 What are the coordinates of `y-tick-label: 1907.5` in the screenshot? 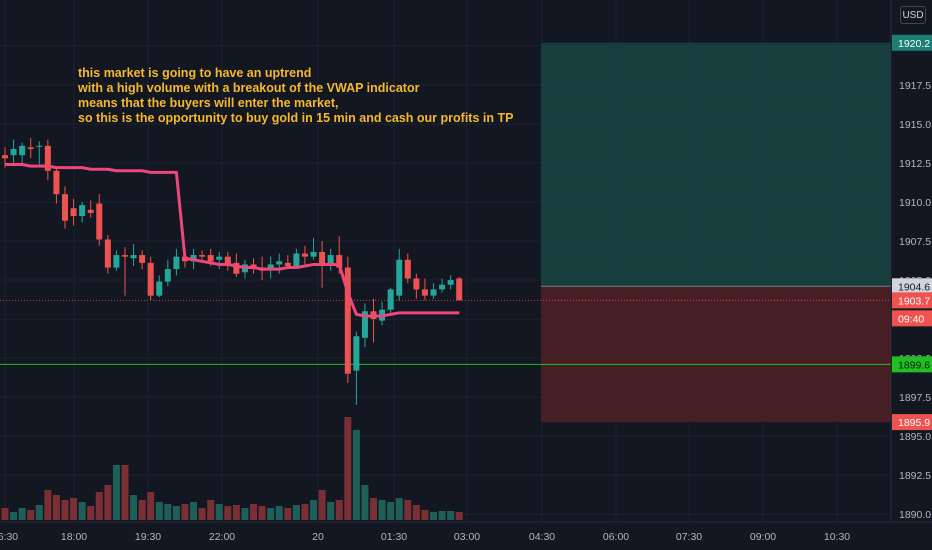 It's located at (915, 242).